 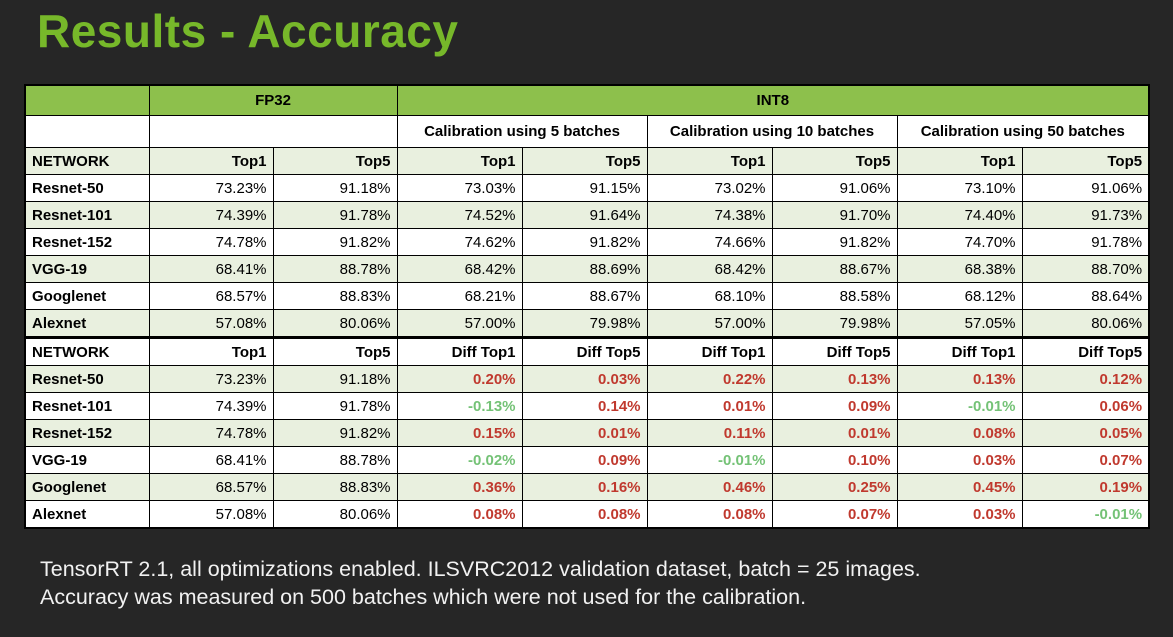 What do you see at coordinates (834, 406) in the screenshot?
I see `diff-value-cell: 0.09%` at bounding box center [834, 406].